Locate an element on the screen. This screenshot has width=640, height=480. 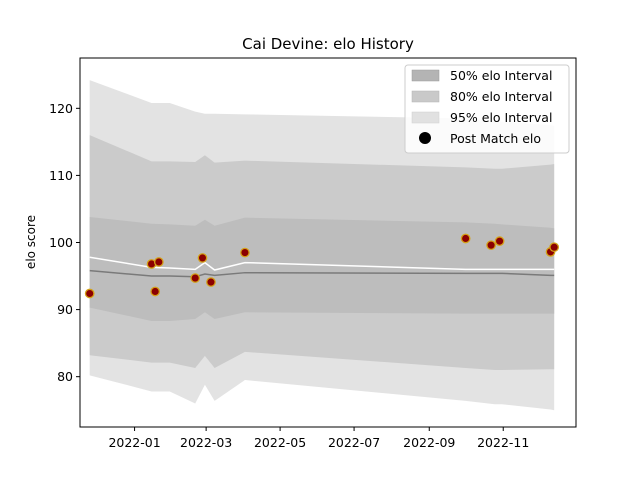
x-tick-label: 2022-09 is located at coordinates (429, 442).